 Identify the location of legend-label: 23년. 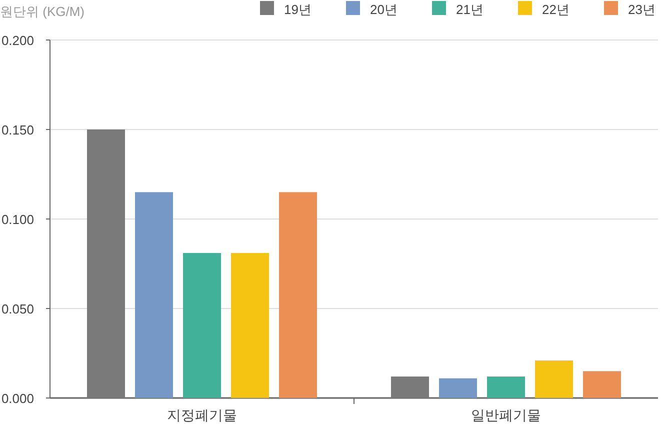
(642, 9).